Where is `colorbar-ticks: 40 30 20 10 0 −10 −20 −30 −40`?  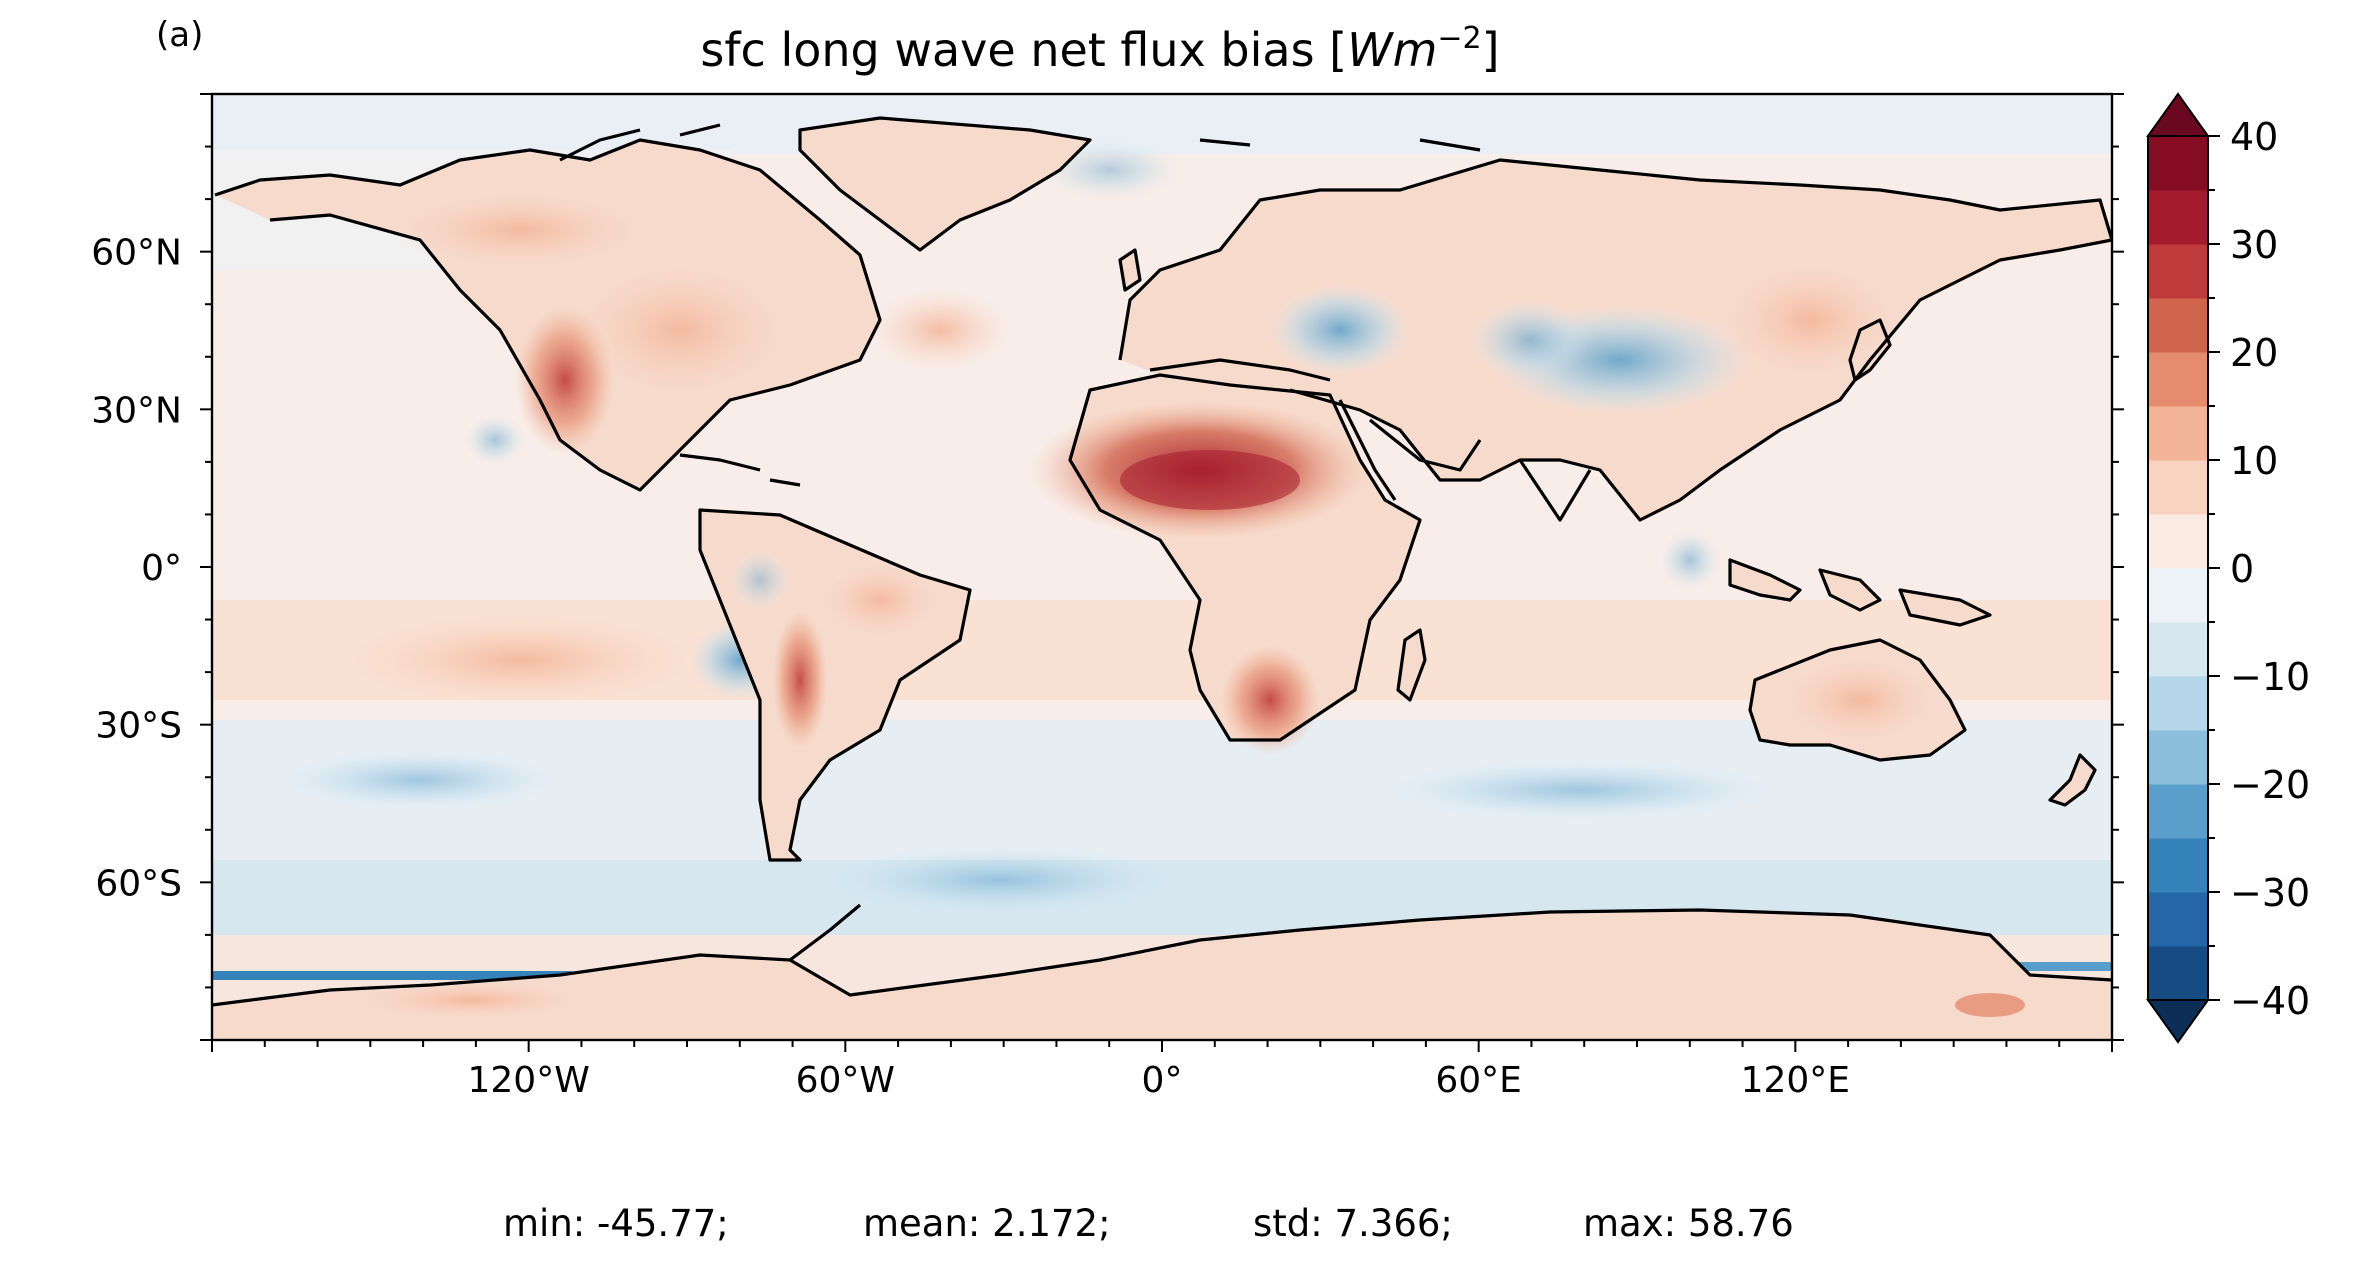
colorbar-ticks: 40 30 20 10 0 −10 −20 −30 −40 is located at coordinates (2259, 569).